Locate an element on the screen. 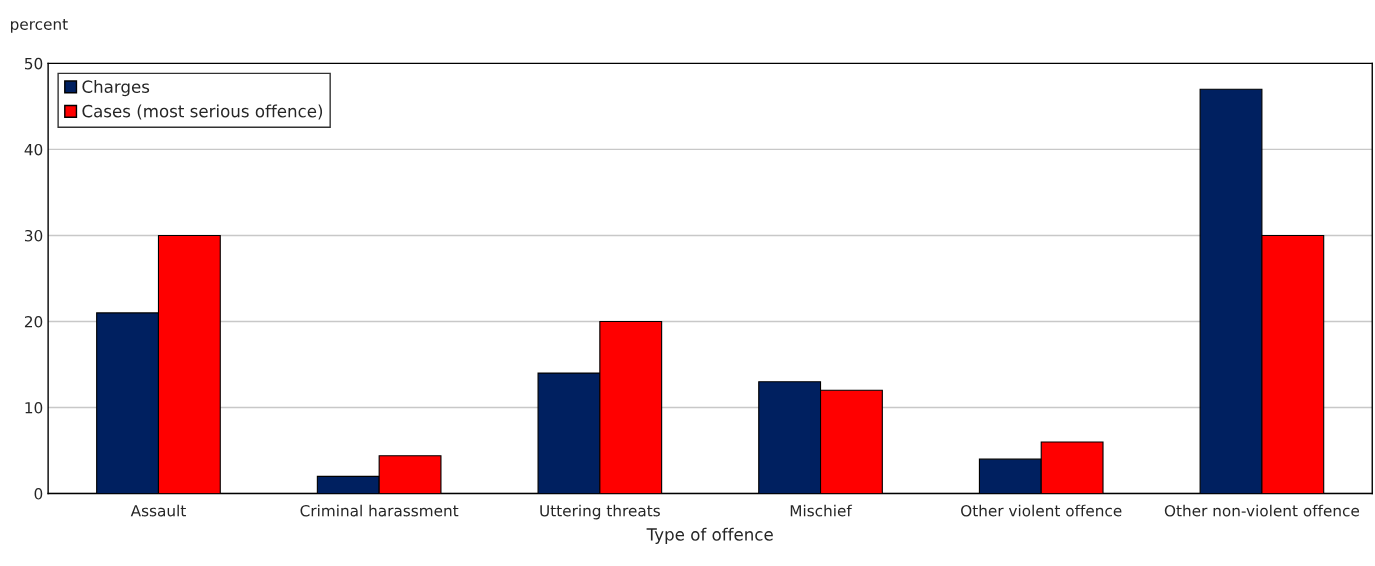 This screenshot has height=566, width=1375. x-tick-label: Other non-violent offence is located at coordinates (1262, 510).